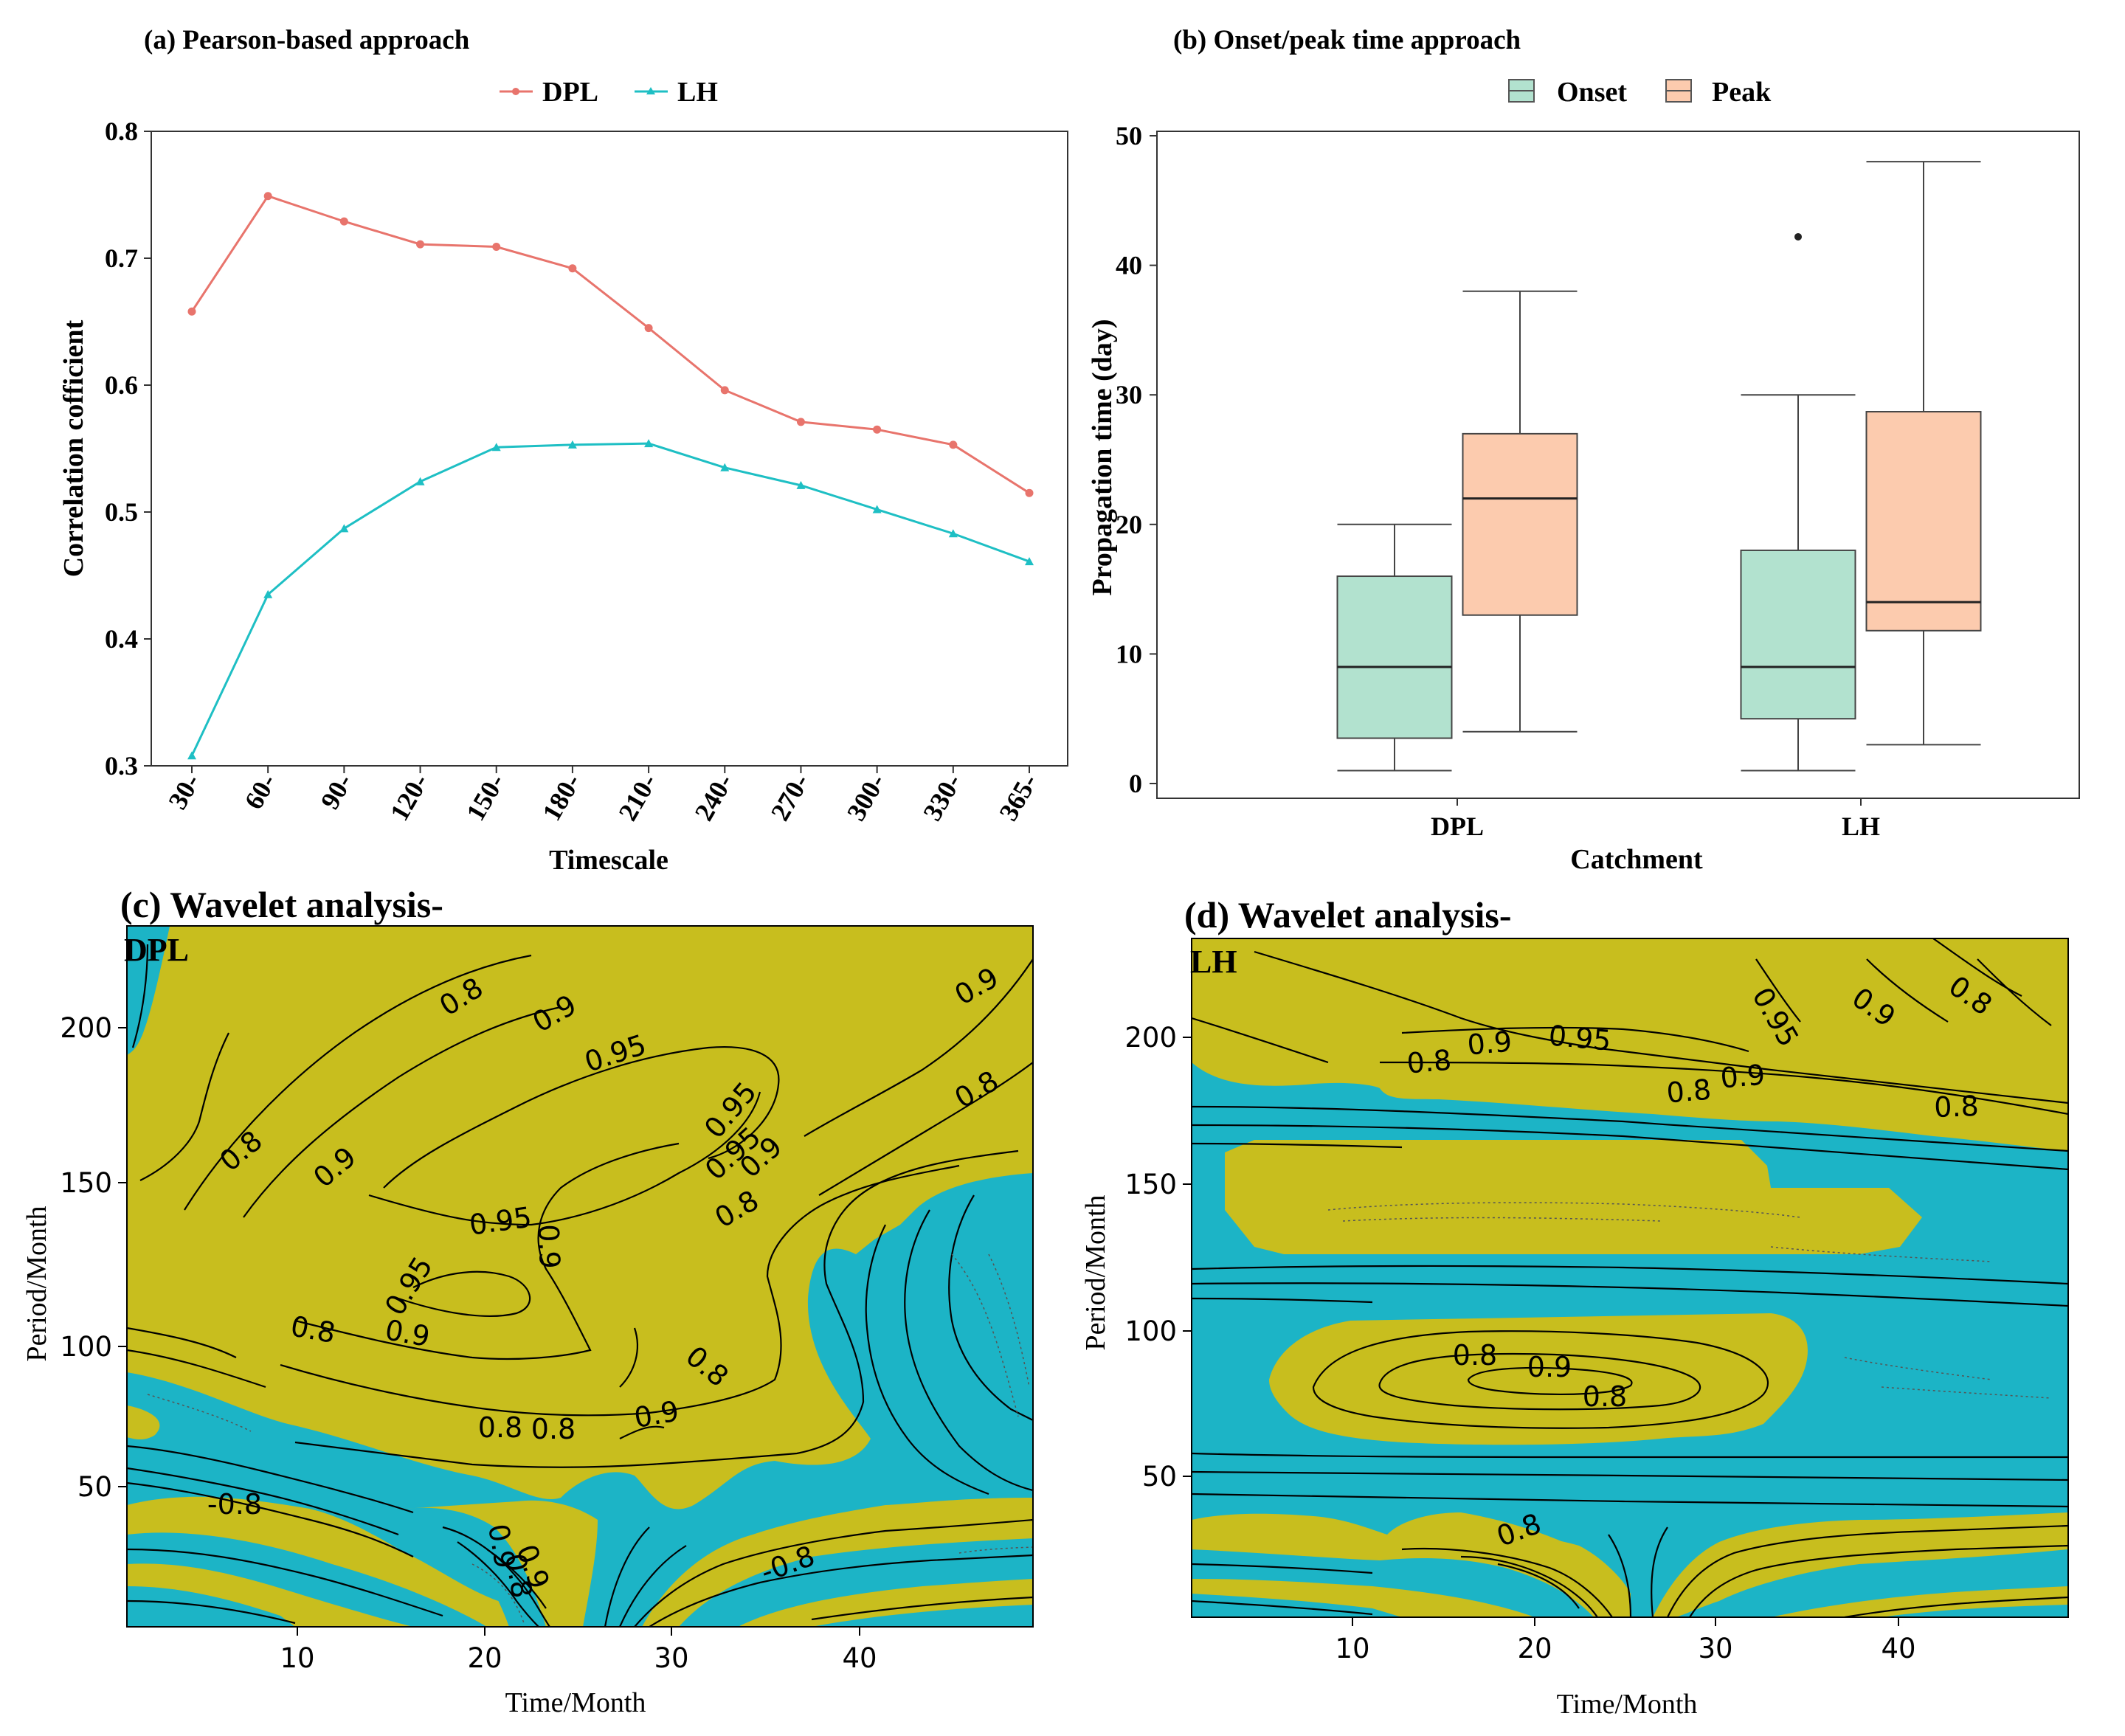 The height and width of the screenshot is (1736, 2125). What do you see at coordinates (637, 797) in the screenshot?
I see `panel-a-xtick-label: 210-` at bounding box center [637, 797].